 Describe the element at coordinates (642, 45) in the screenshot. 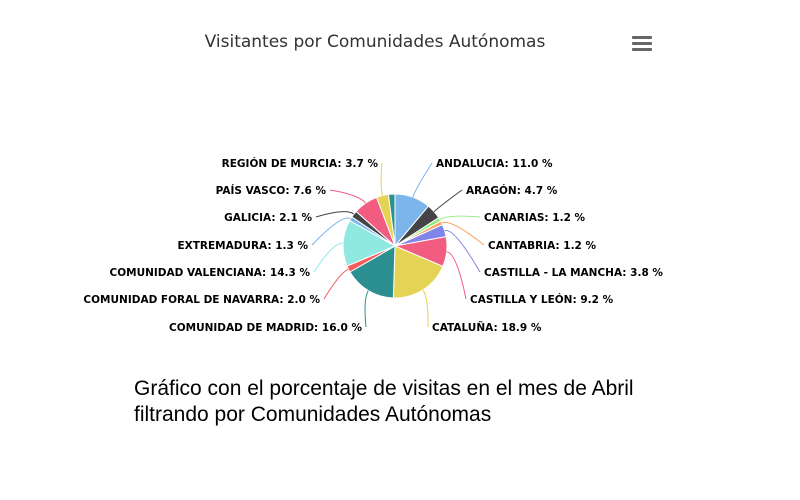

I see `chart-menu-button` at that location.